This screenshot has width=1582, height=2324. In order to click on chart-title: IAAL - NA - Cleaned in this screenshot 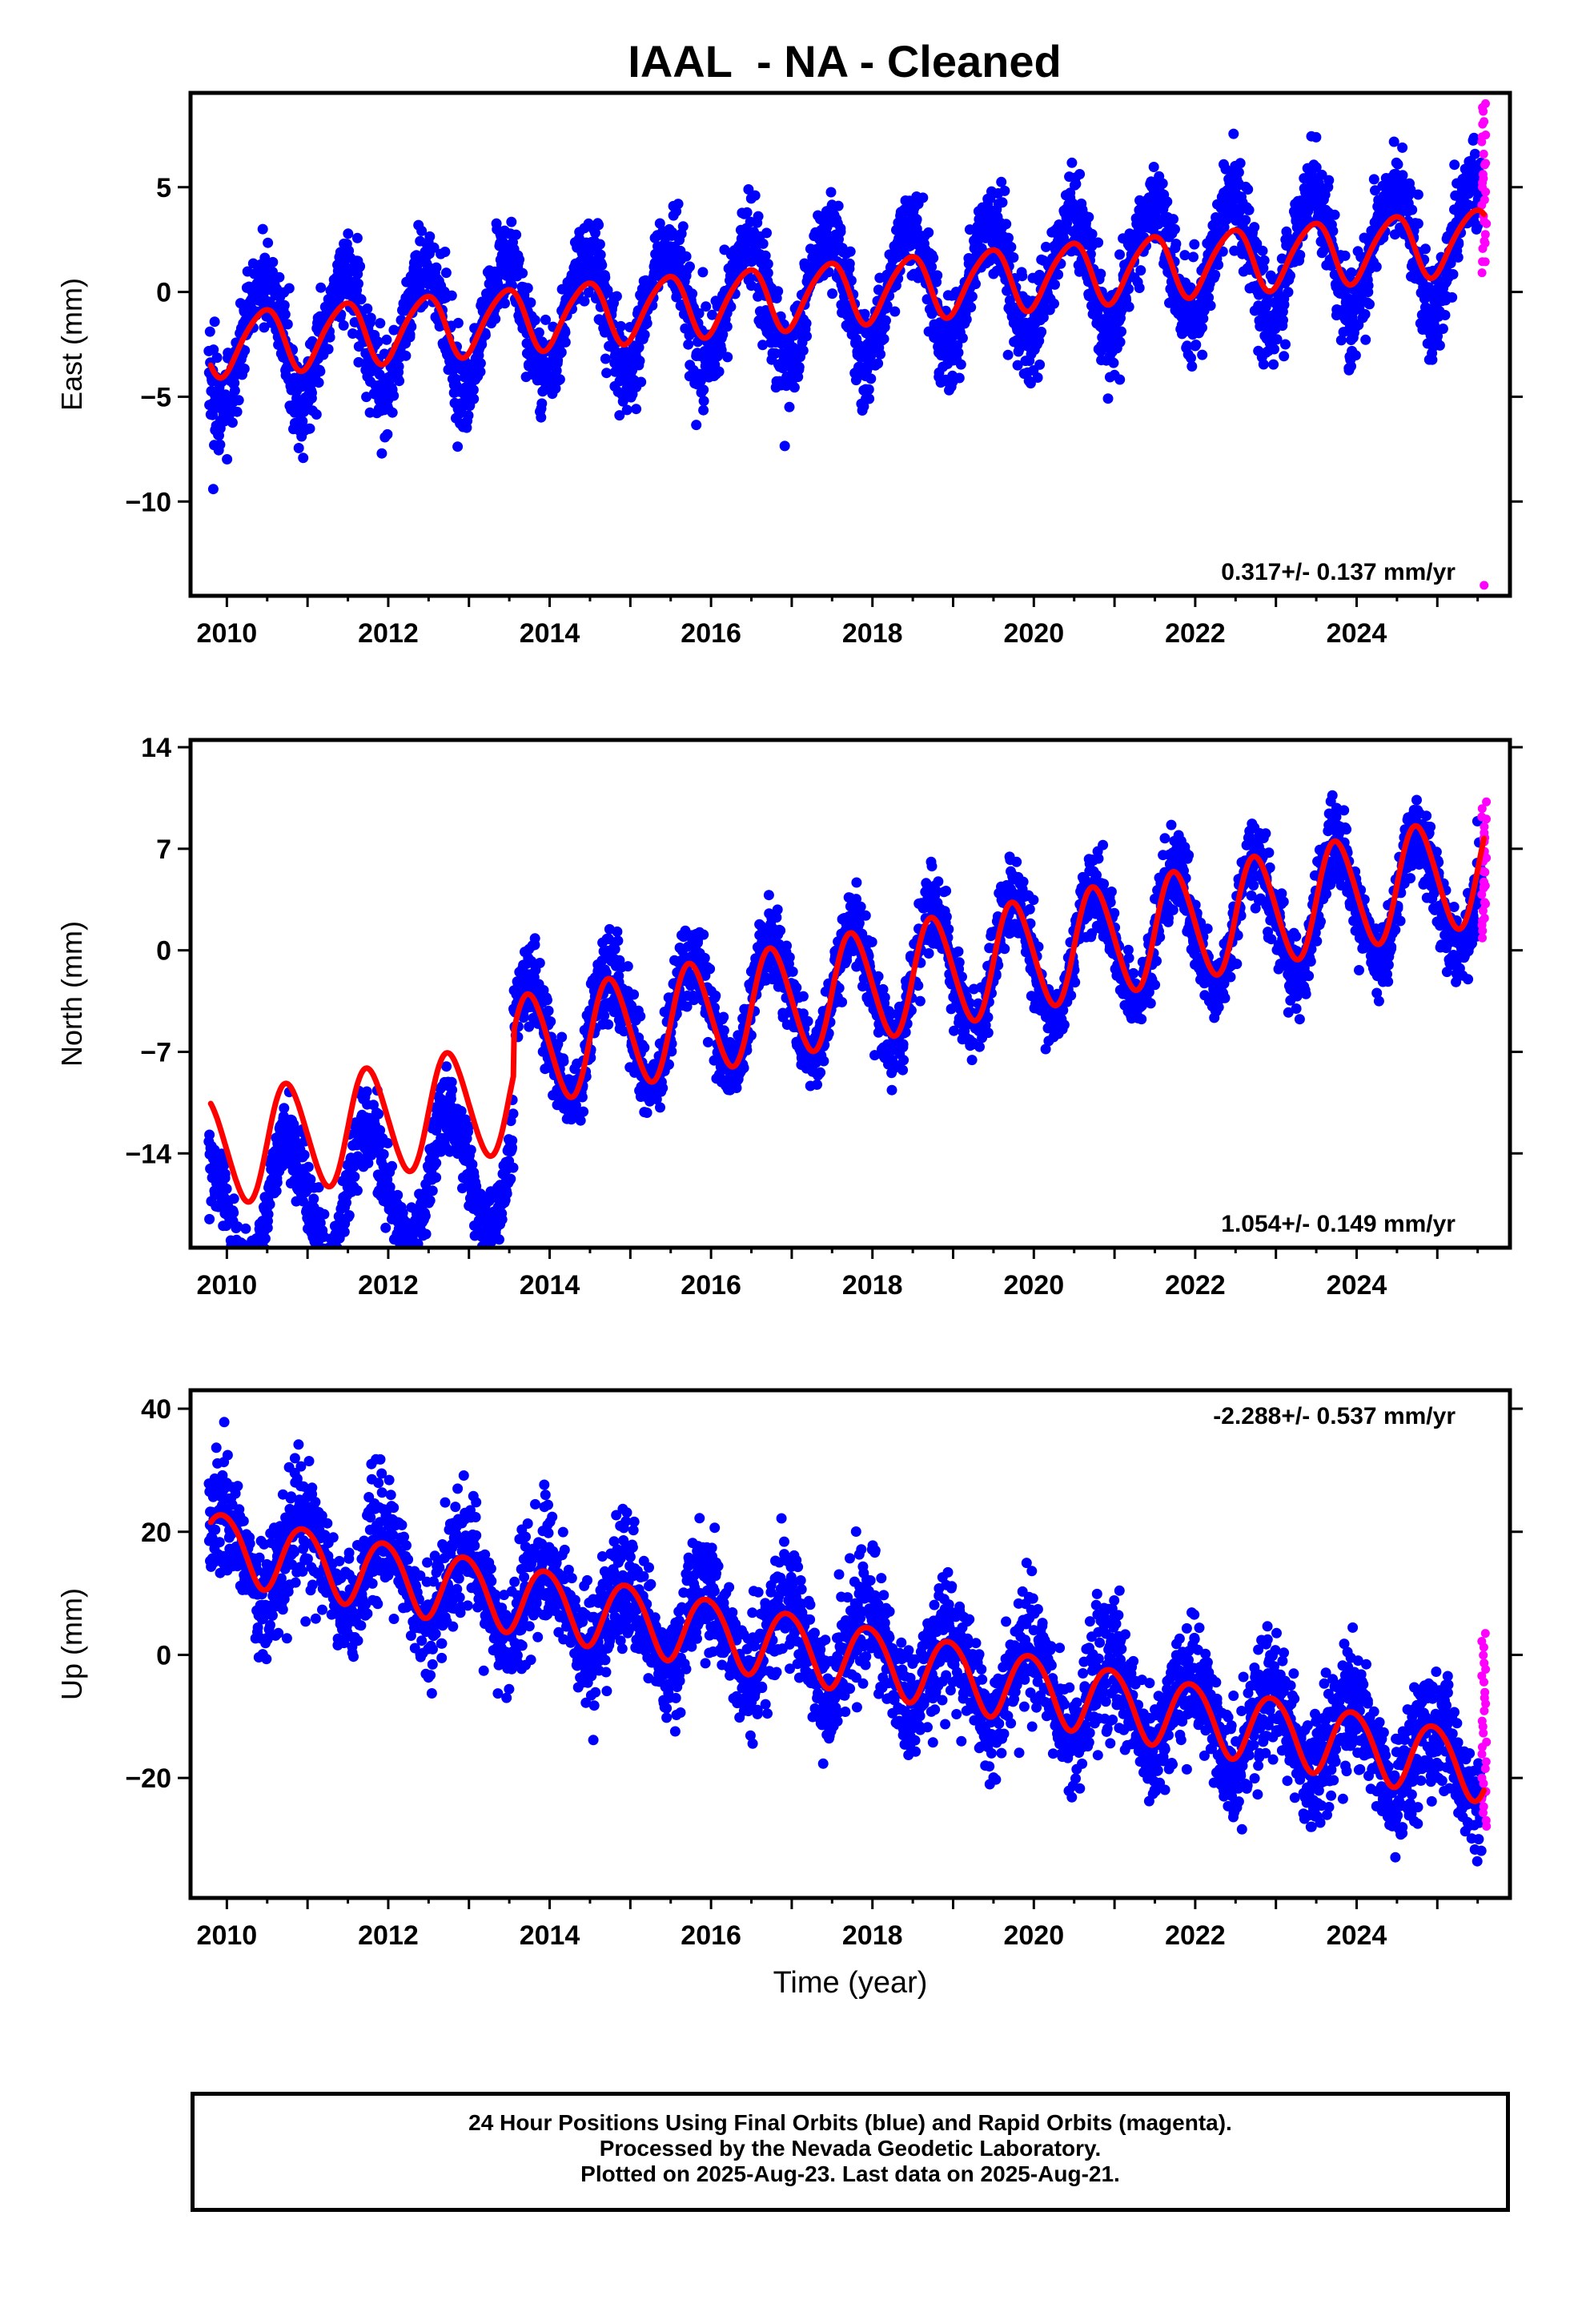, I will do `click(845, 61)`.